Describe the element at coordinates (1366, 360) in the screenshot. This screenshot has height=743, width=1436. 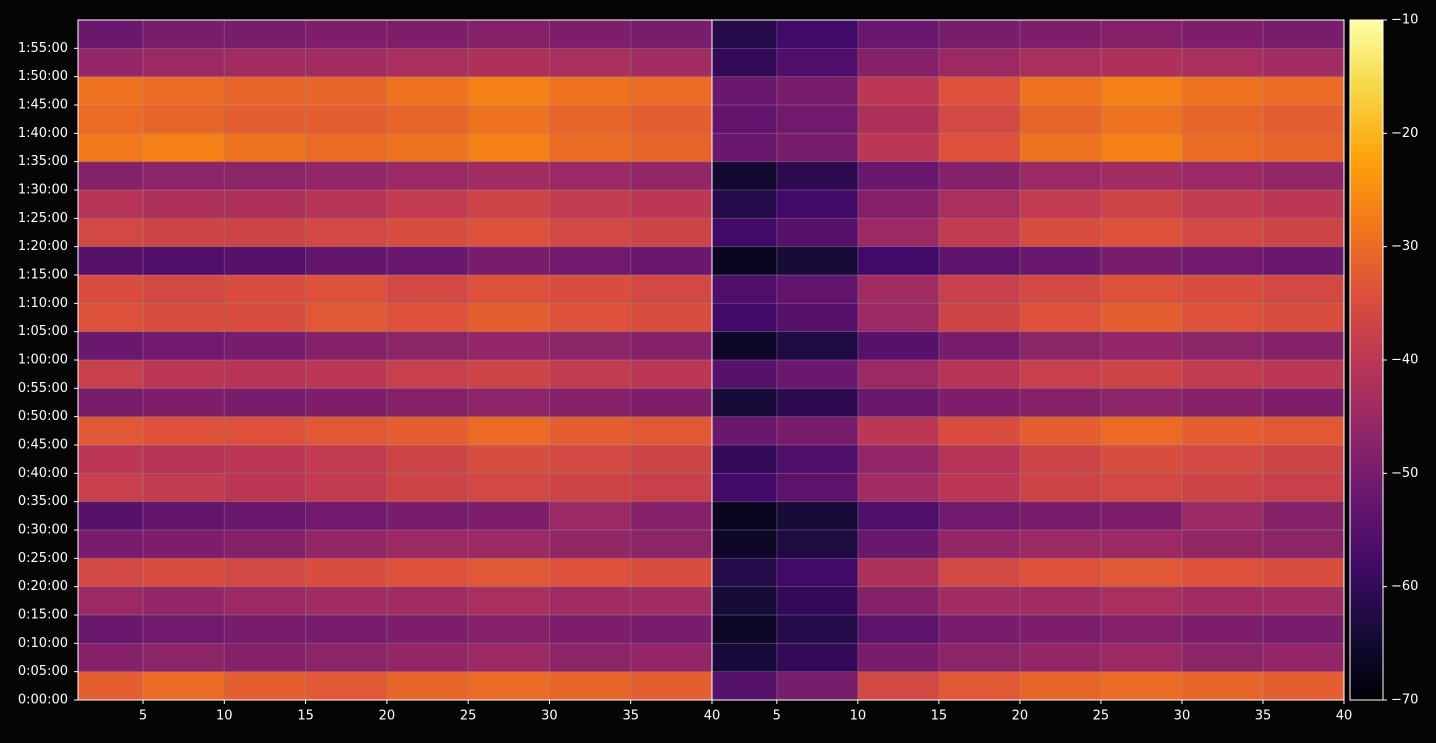
I see `colorbar` at that location.